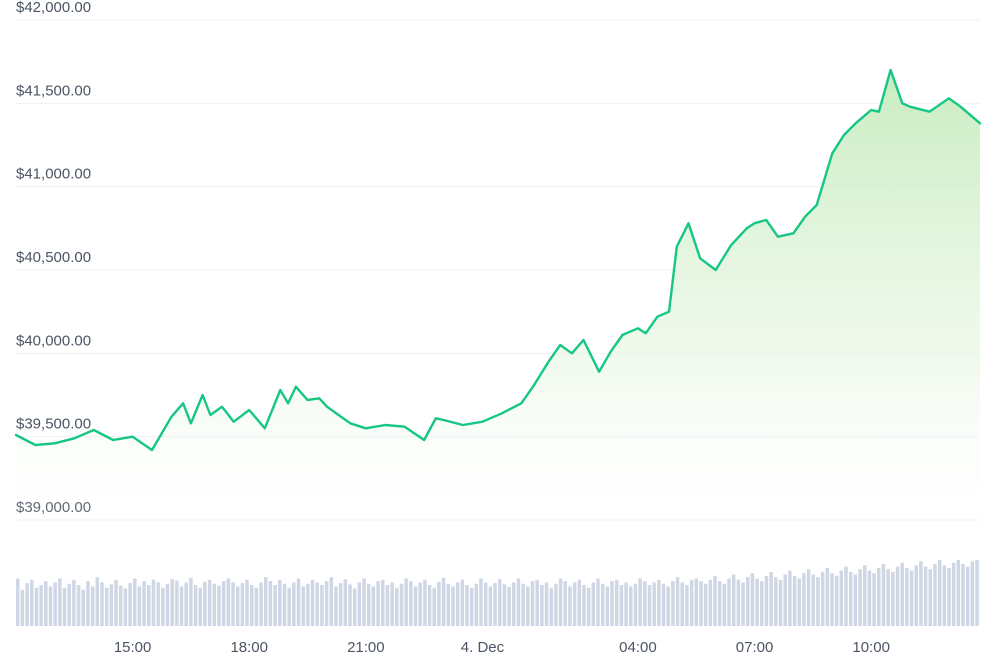 The width and height of the screenshot is (1000, 662). Describe the element at coordinates (638, 647) in the screenshot. I see `x-tick-label: 04:00` at that location.